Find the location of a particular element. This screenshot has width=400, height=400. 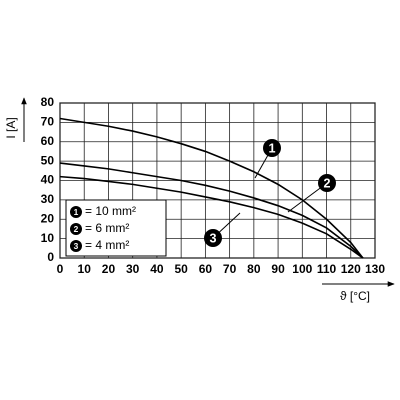

legend-box is located at coordinates (116, 228).